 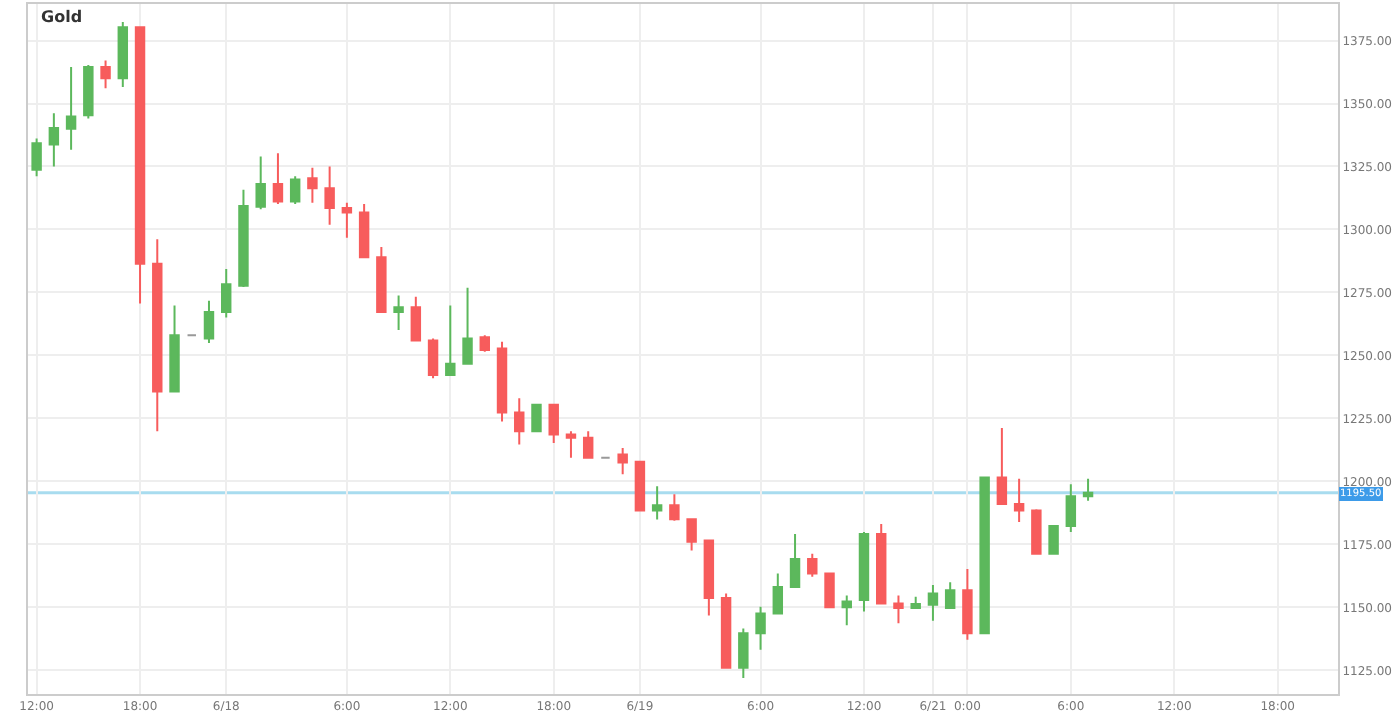 What do you see at coordinates (62, 17) in the screenshot?
I see `chart-title: Gold` at bounding box center [62, 17].